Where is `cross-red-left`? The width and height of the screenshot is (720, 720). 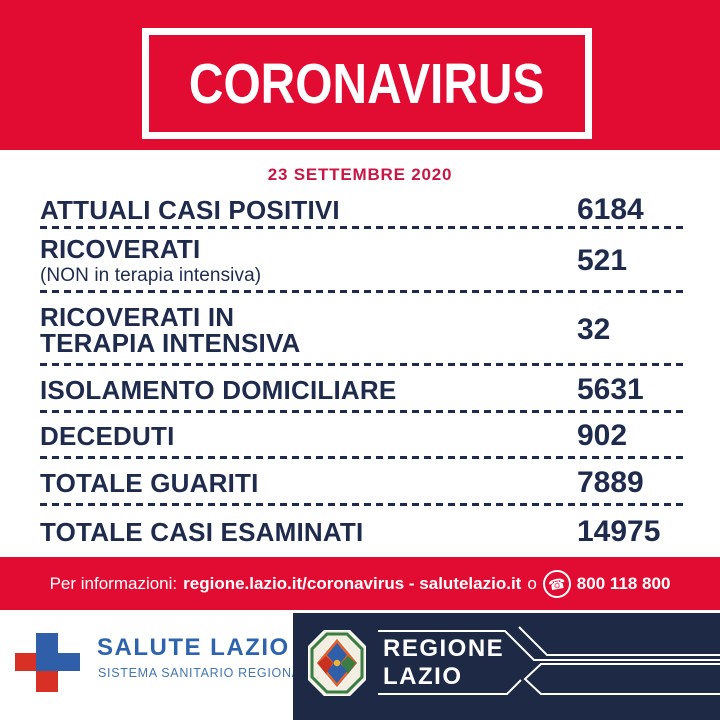 cross-red-left is located at coordinates (25, 662).